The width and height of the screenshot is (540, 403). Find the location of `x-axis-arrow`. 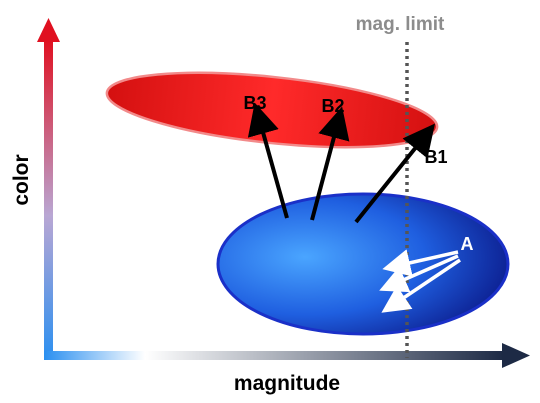

x-axis-arrow is located at coordinates (287, 355).